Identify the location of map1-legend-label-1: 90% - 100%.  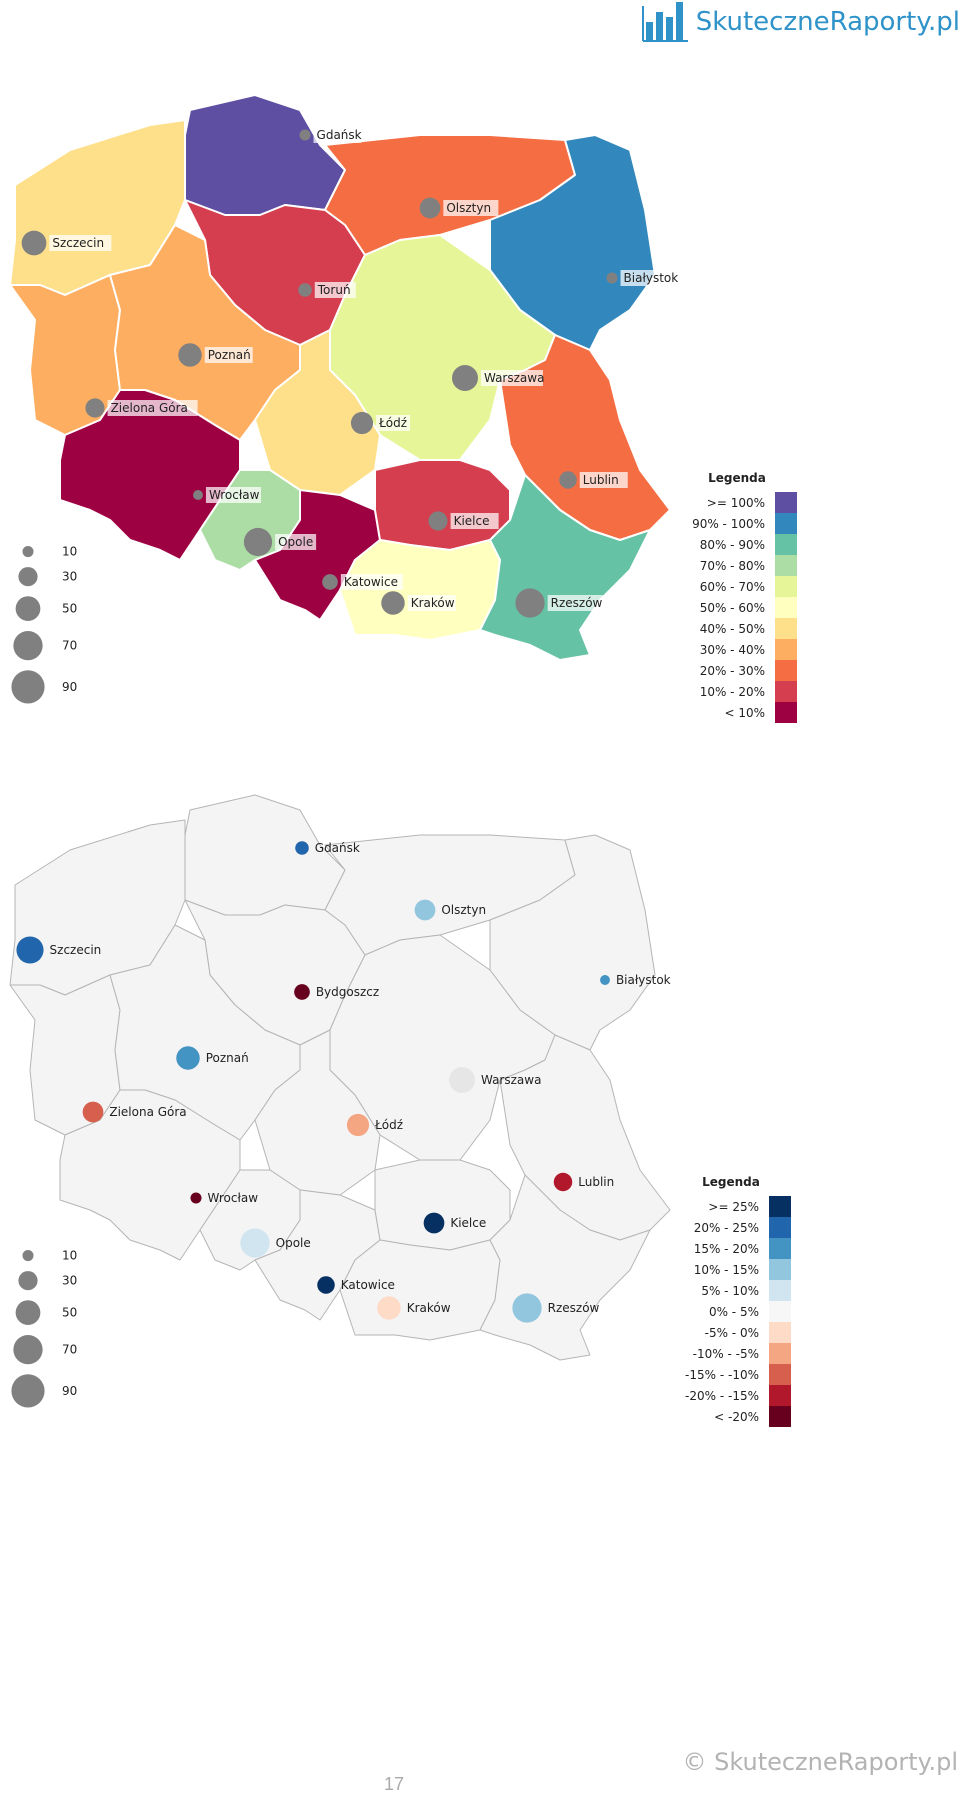
(728, 524).